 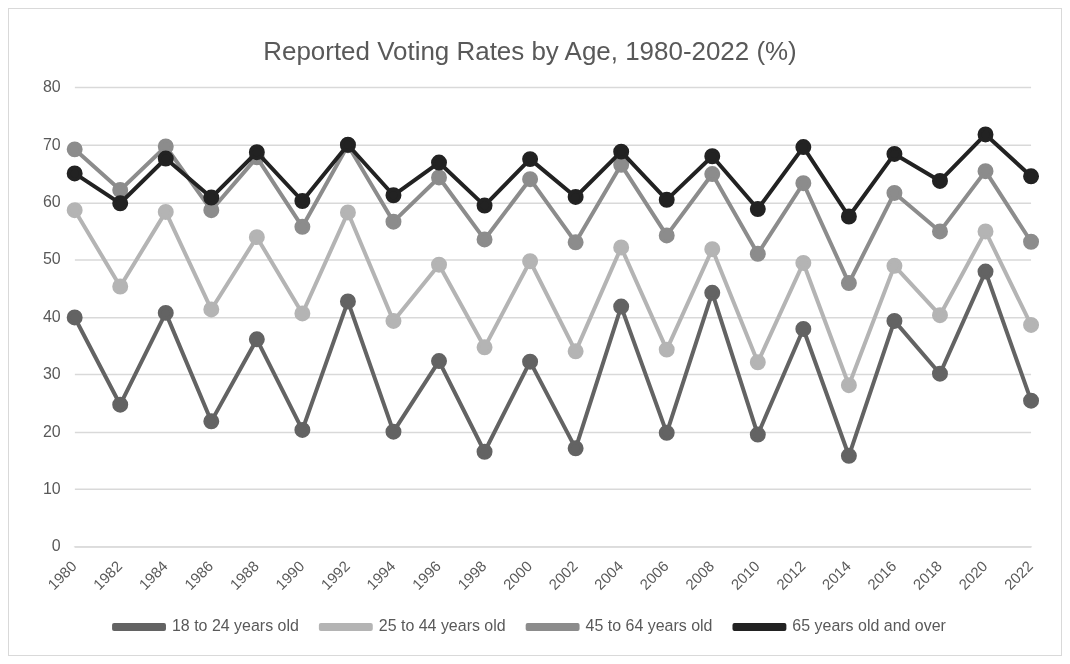 I want to click on legend-label: 25 to 44 years old, so click(x=442, y=626).